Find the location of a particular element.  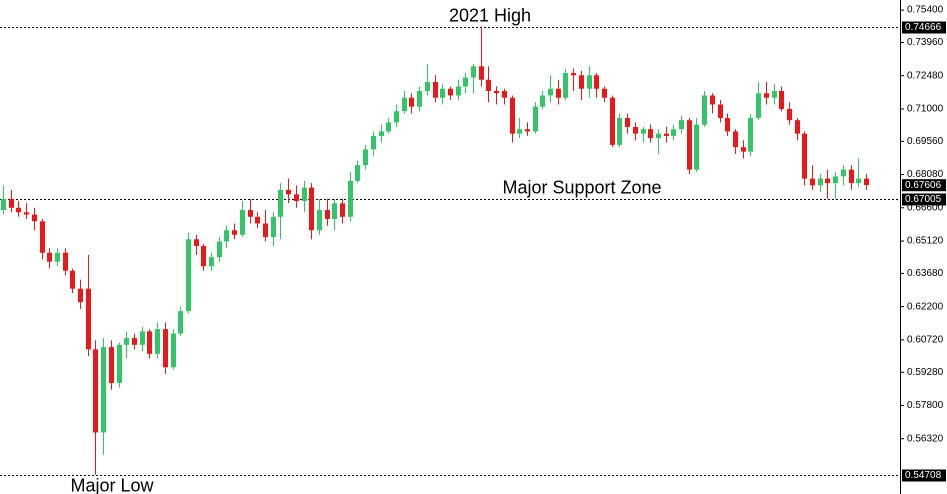

y-tick-label: 0.62200 is located at coordinates (925, 306).